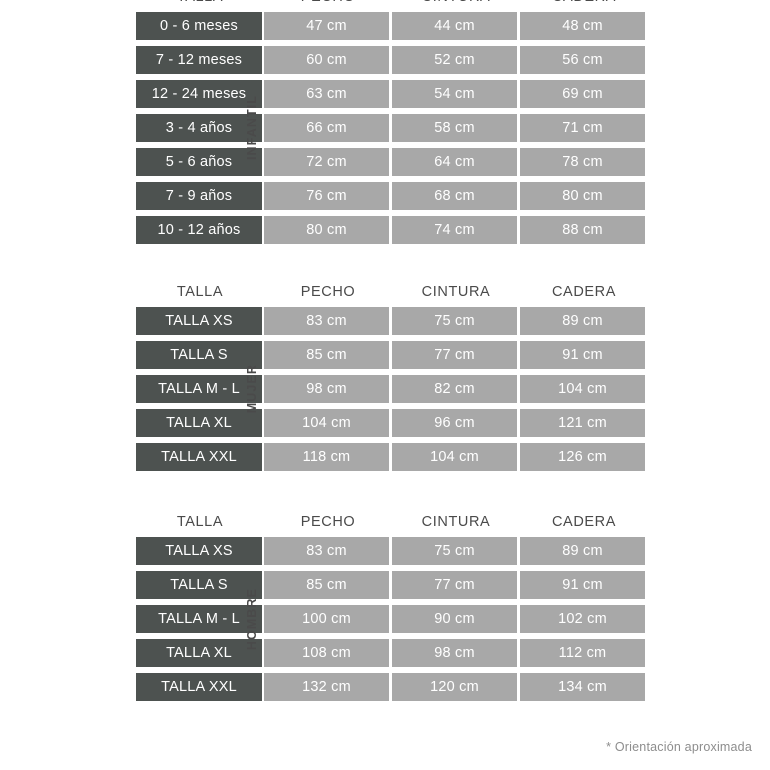 This screenshot has height=770, width=770. Describe the element at coordinates (326, 423) in the screenshot. I see `cell-pecho: 104 cm` at that location.